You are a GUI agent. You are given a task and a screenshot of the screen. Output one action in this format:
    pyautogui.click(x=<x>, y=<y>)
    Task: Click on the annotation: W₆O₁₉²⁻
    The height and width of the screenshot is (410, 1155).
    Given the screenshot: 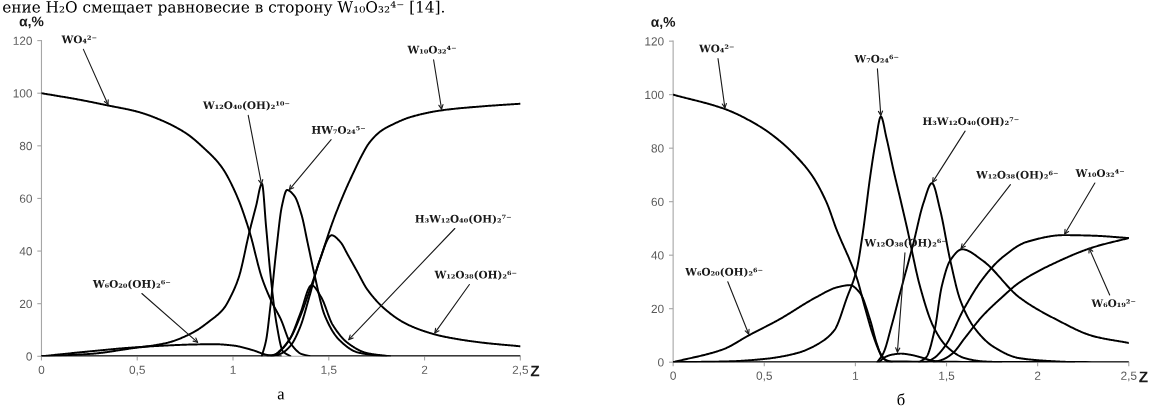 What is the action you would take?
    pyautogui.click(x=1113, y=303)
    